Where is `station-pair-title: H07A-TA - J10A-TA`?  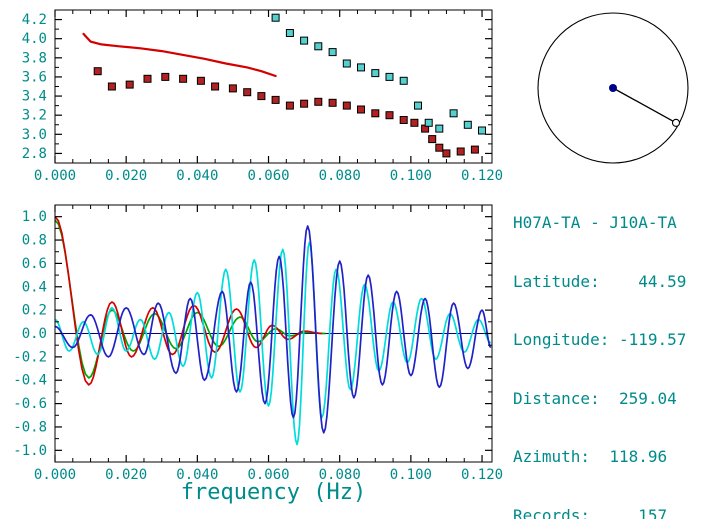
station-pair-title: H07A-TA - J10A-TA is located at coordinates (595, 222).